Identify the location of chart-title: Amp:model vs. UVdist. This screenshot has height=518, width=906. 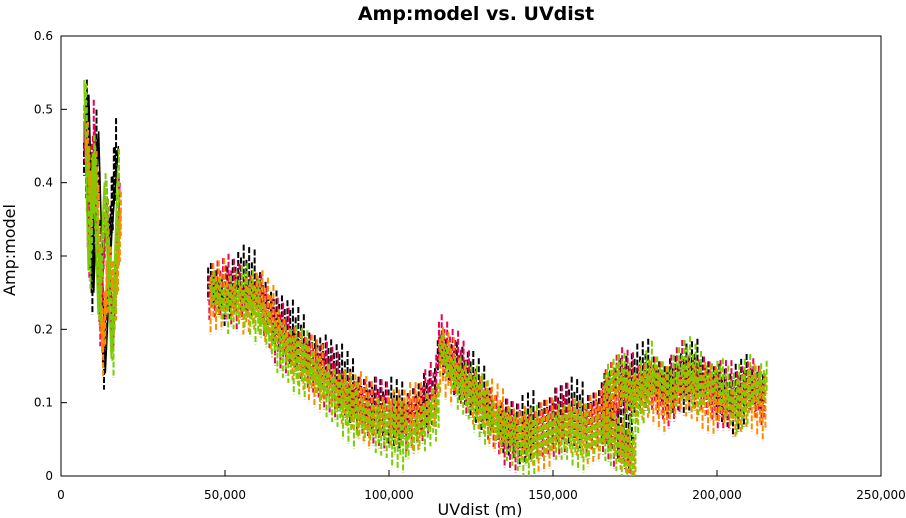
(476, 14).